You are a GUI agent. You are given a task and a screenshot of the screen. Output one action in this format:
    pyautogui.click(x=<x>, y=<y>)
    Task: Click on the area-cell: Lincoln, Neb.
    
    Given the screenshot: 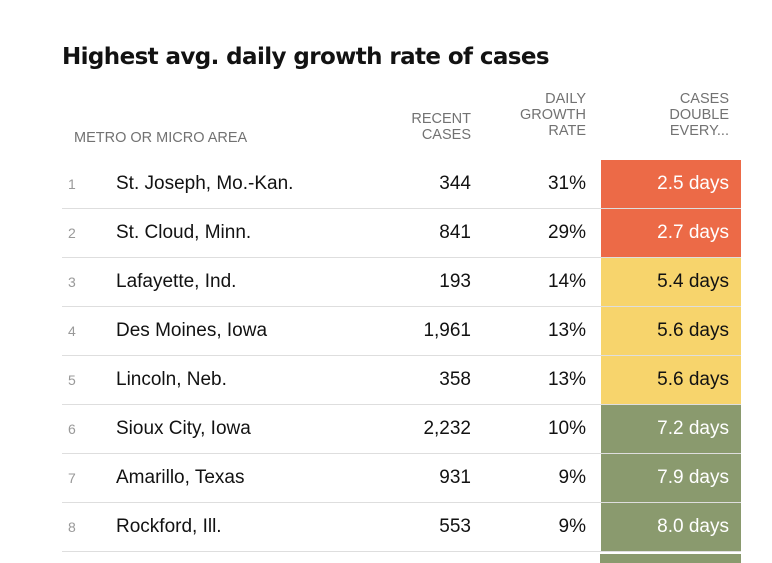 What is the action you would take?
    pyautogui.click(x=171, y=379)
    